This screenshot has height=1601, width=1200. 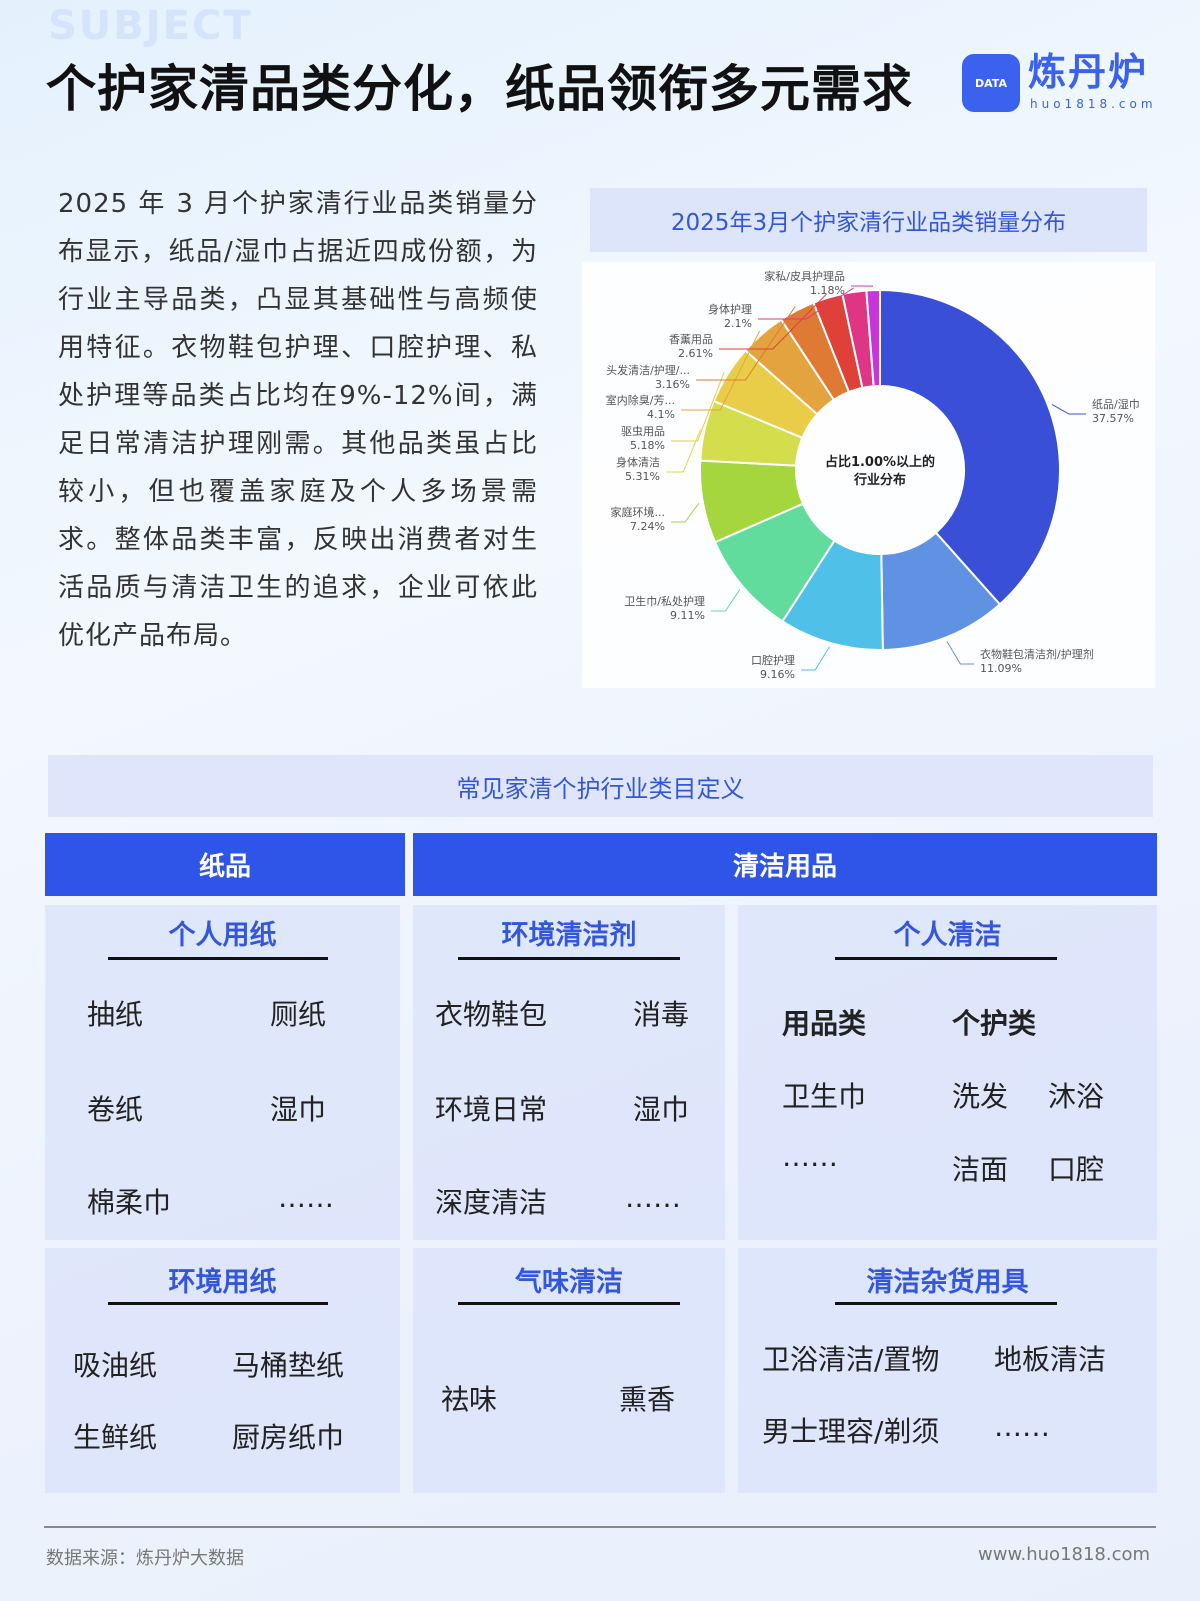 What do you see at coordinates (288, 1365) in the screenshot?
I see `item: 马桶垫纸` at bounding box center [288, 1365].